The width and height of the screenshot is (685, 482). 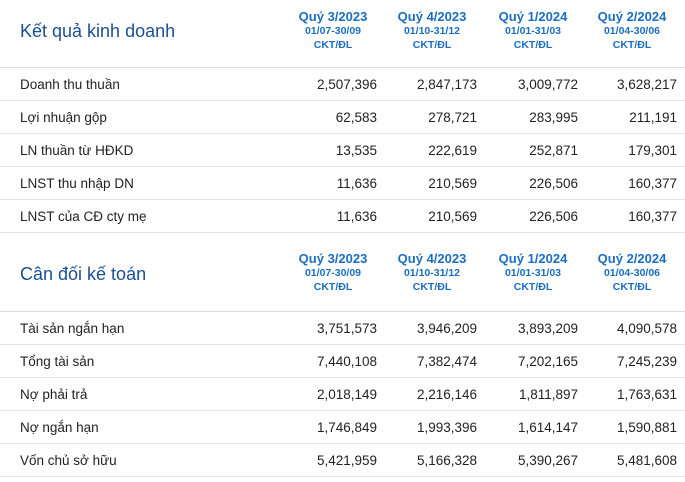 I want to click on cell-value: 4,090,578, so click(x=646, y=328).